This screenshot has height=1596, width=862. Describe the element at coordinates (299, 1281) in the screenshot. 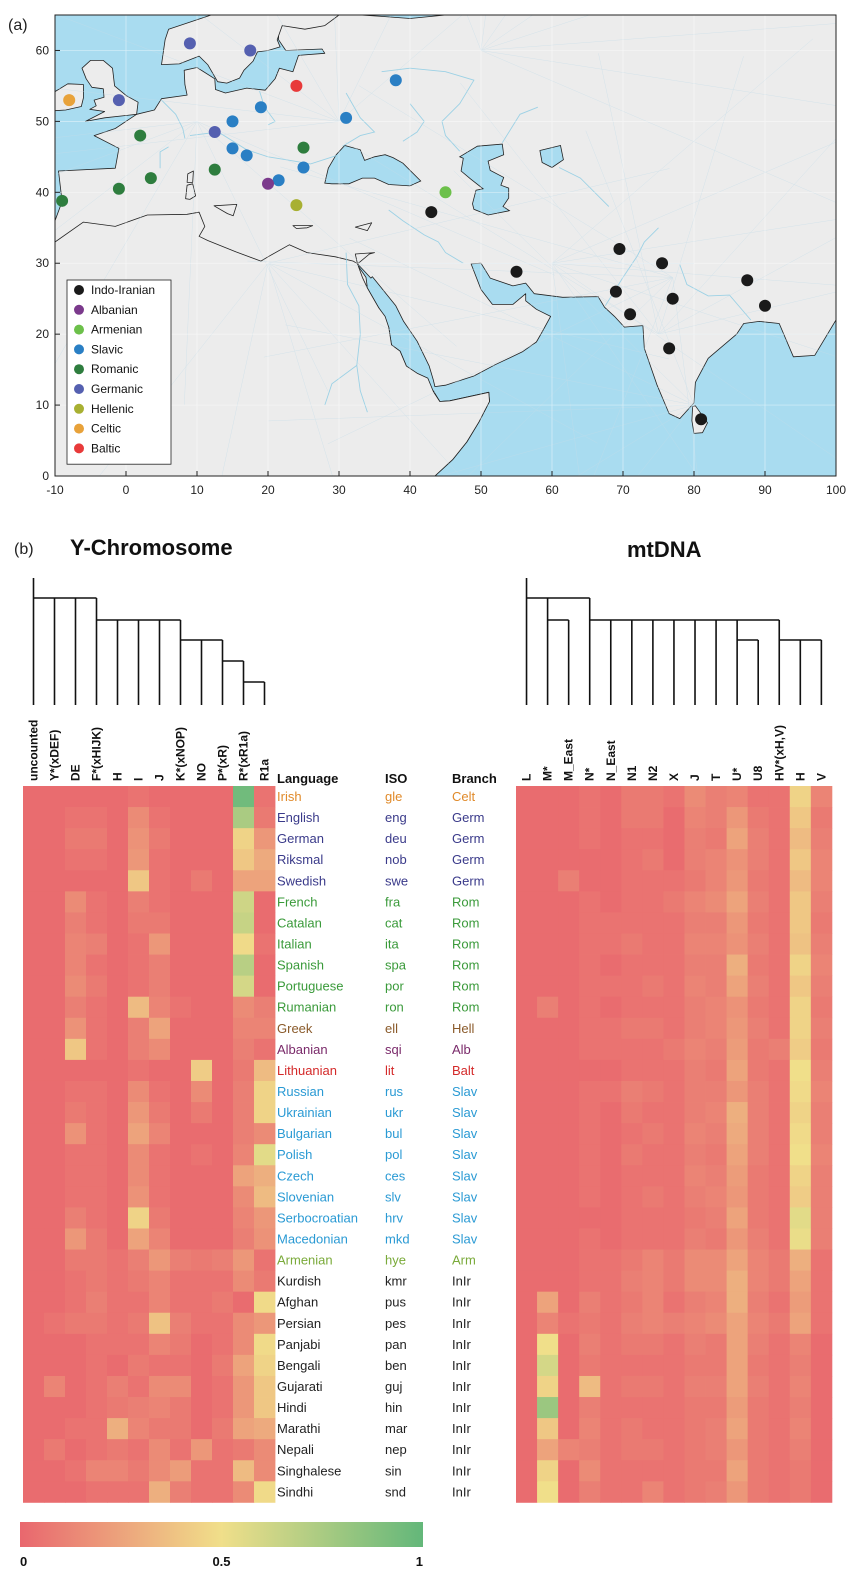

I see `row-language: Kurdish` at that location.